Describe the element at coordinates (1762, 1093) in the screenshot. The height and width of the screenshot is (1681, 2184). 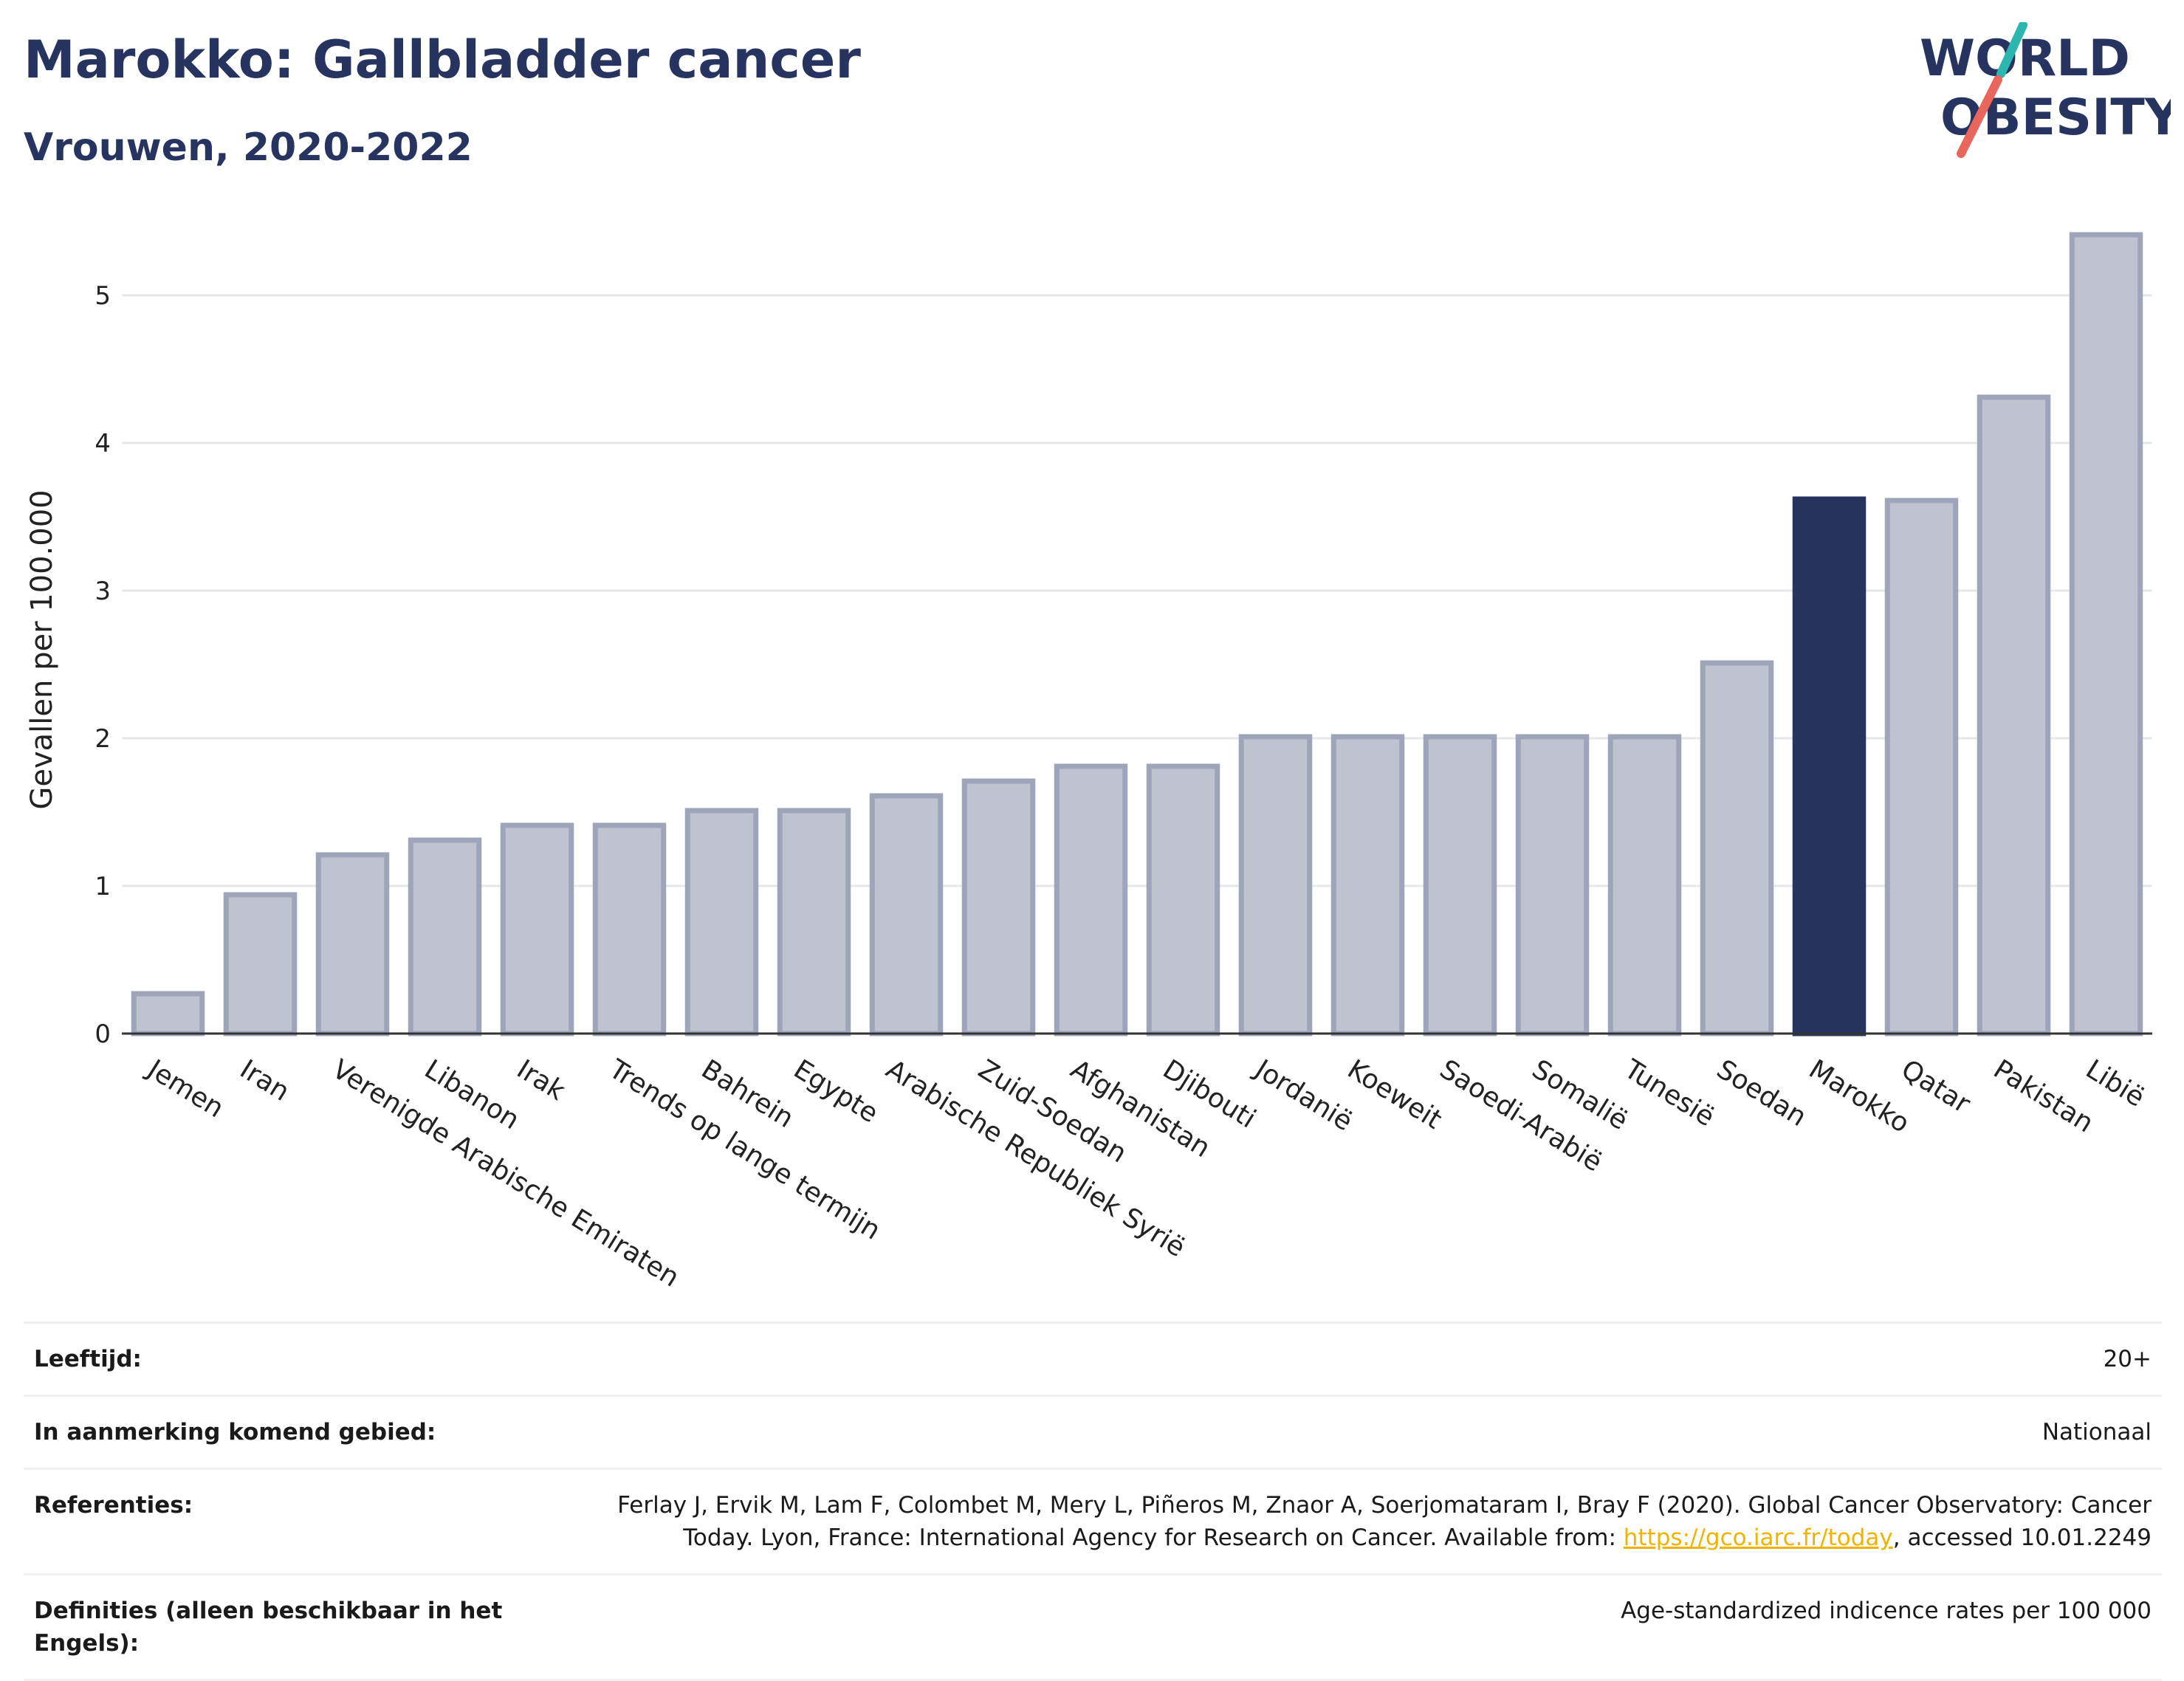
I see `x-tick-label: Soedan` at that location.